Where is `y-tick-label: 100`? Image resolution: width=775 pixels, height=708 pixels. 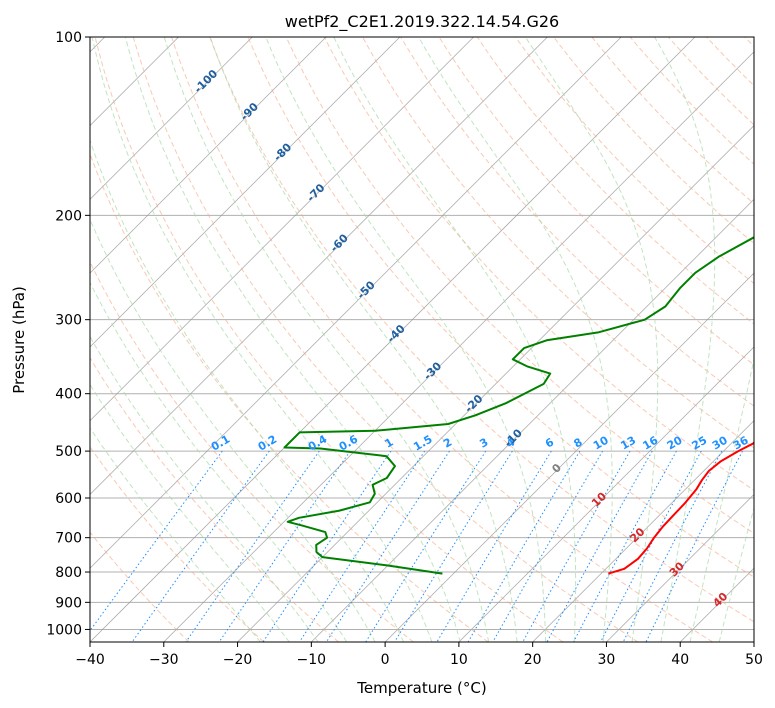 y-tick-label: 100 is located at coordinates (68, 38).